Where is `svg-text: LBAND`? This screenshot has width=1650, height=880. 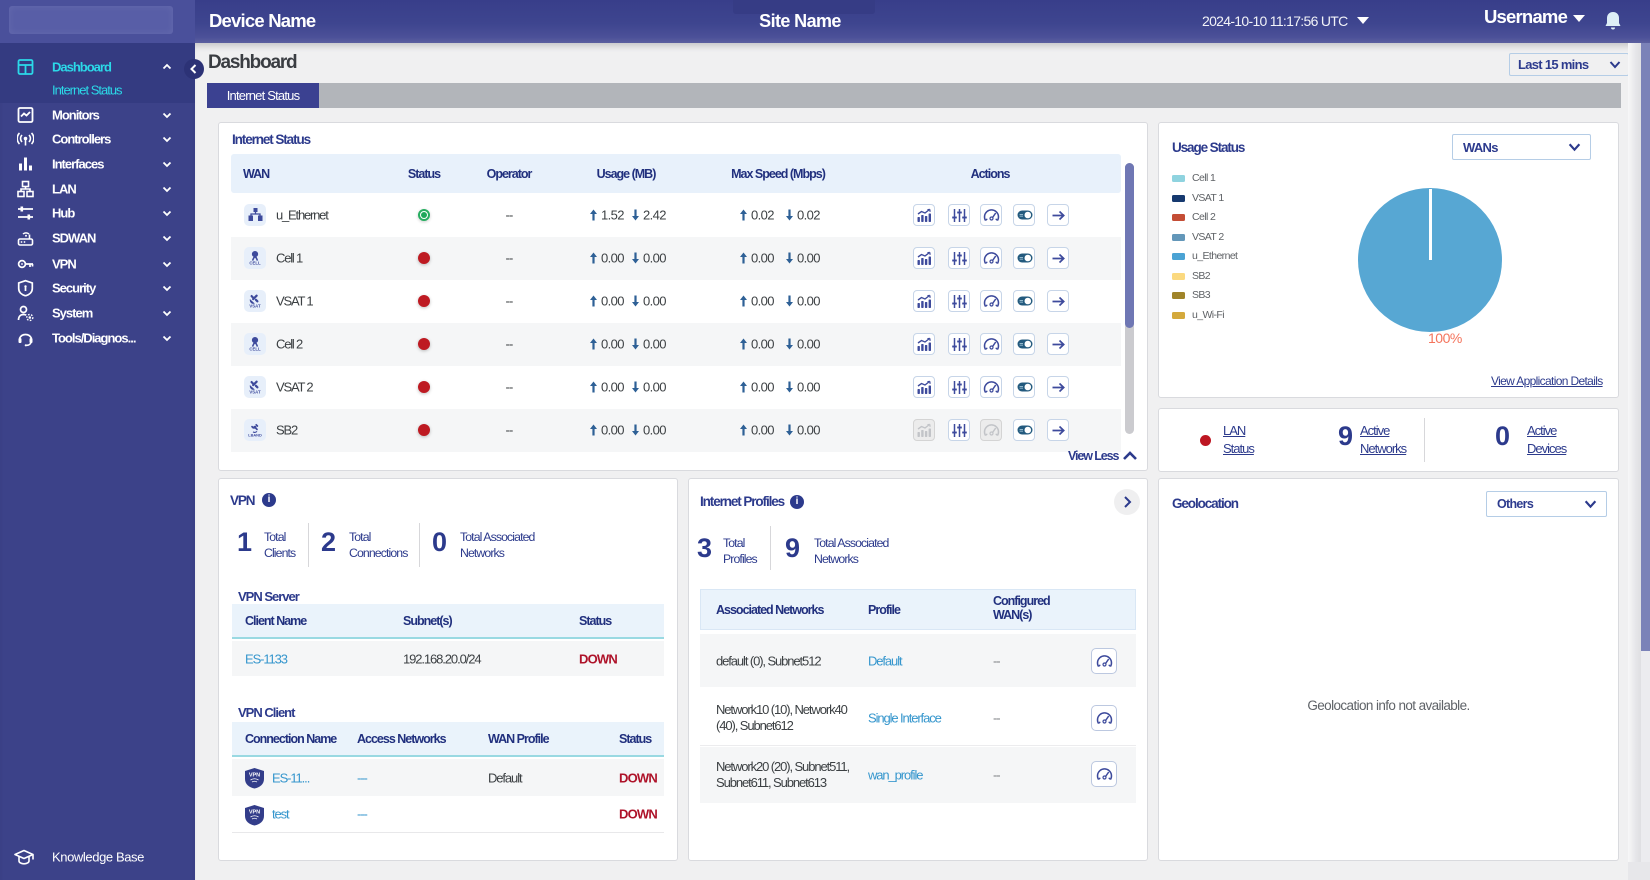
svg-text: LBAND is located at coordinates (255, 434).